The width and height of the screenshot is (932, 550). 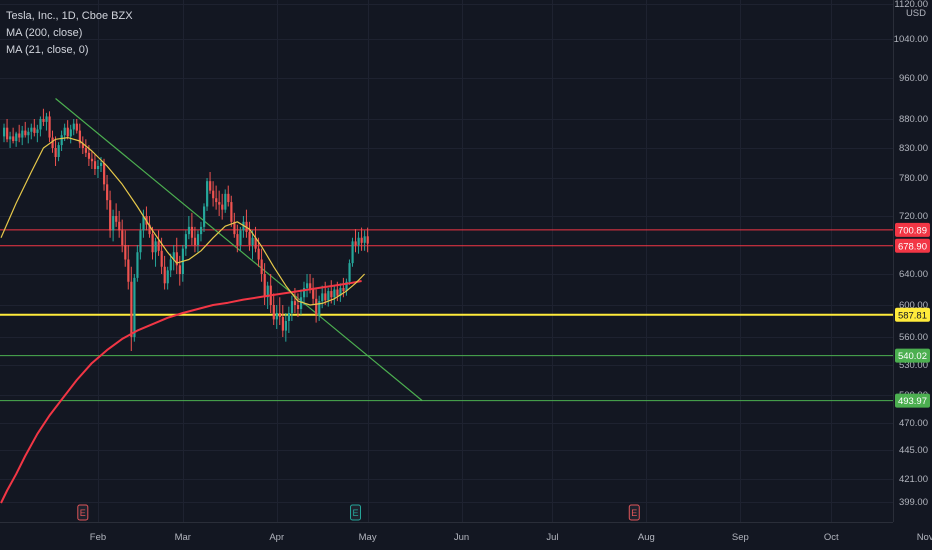 What do you see at coordinates (913, 178) in the screenshot?
I see `price-tick-label: 780.00` at bounding box center [913, 178].